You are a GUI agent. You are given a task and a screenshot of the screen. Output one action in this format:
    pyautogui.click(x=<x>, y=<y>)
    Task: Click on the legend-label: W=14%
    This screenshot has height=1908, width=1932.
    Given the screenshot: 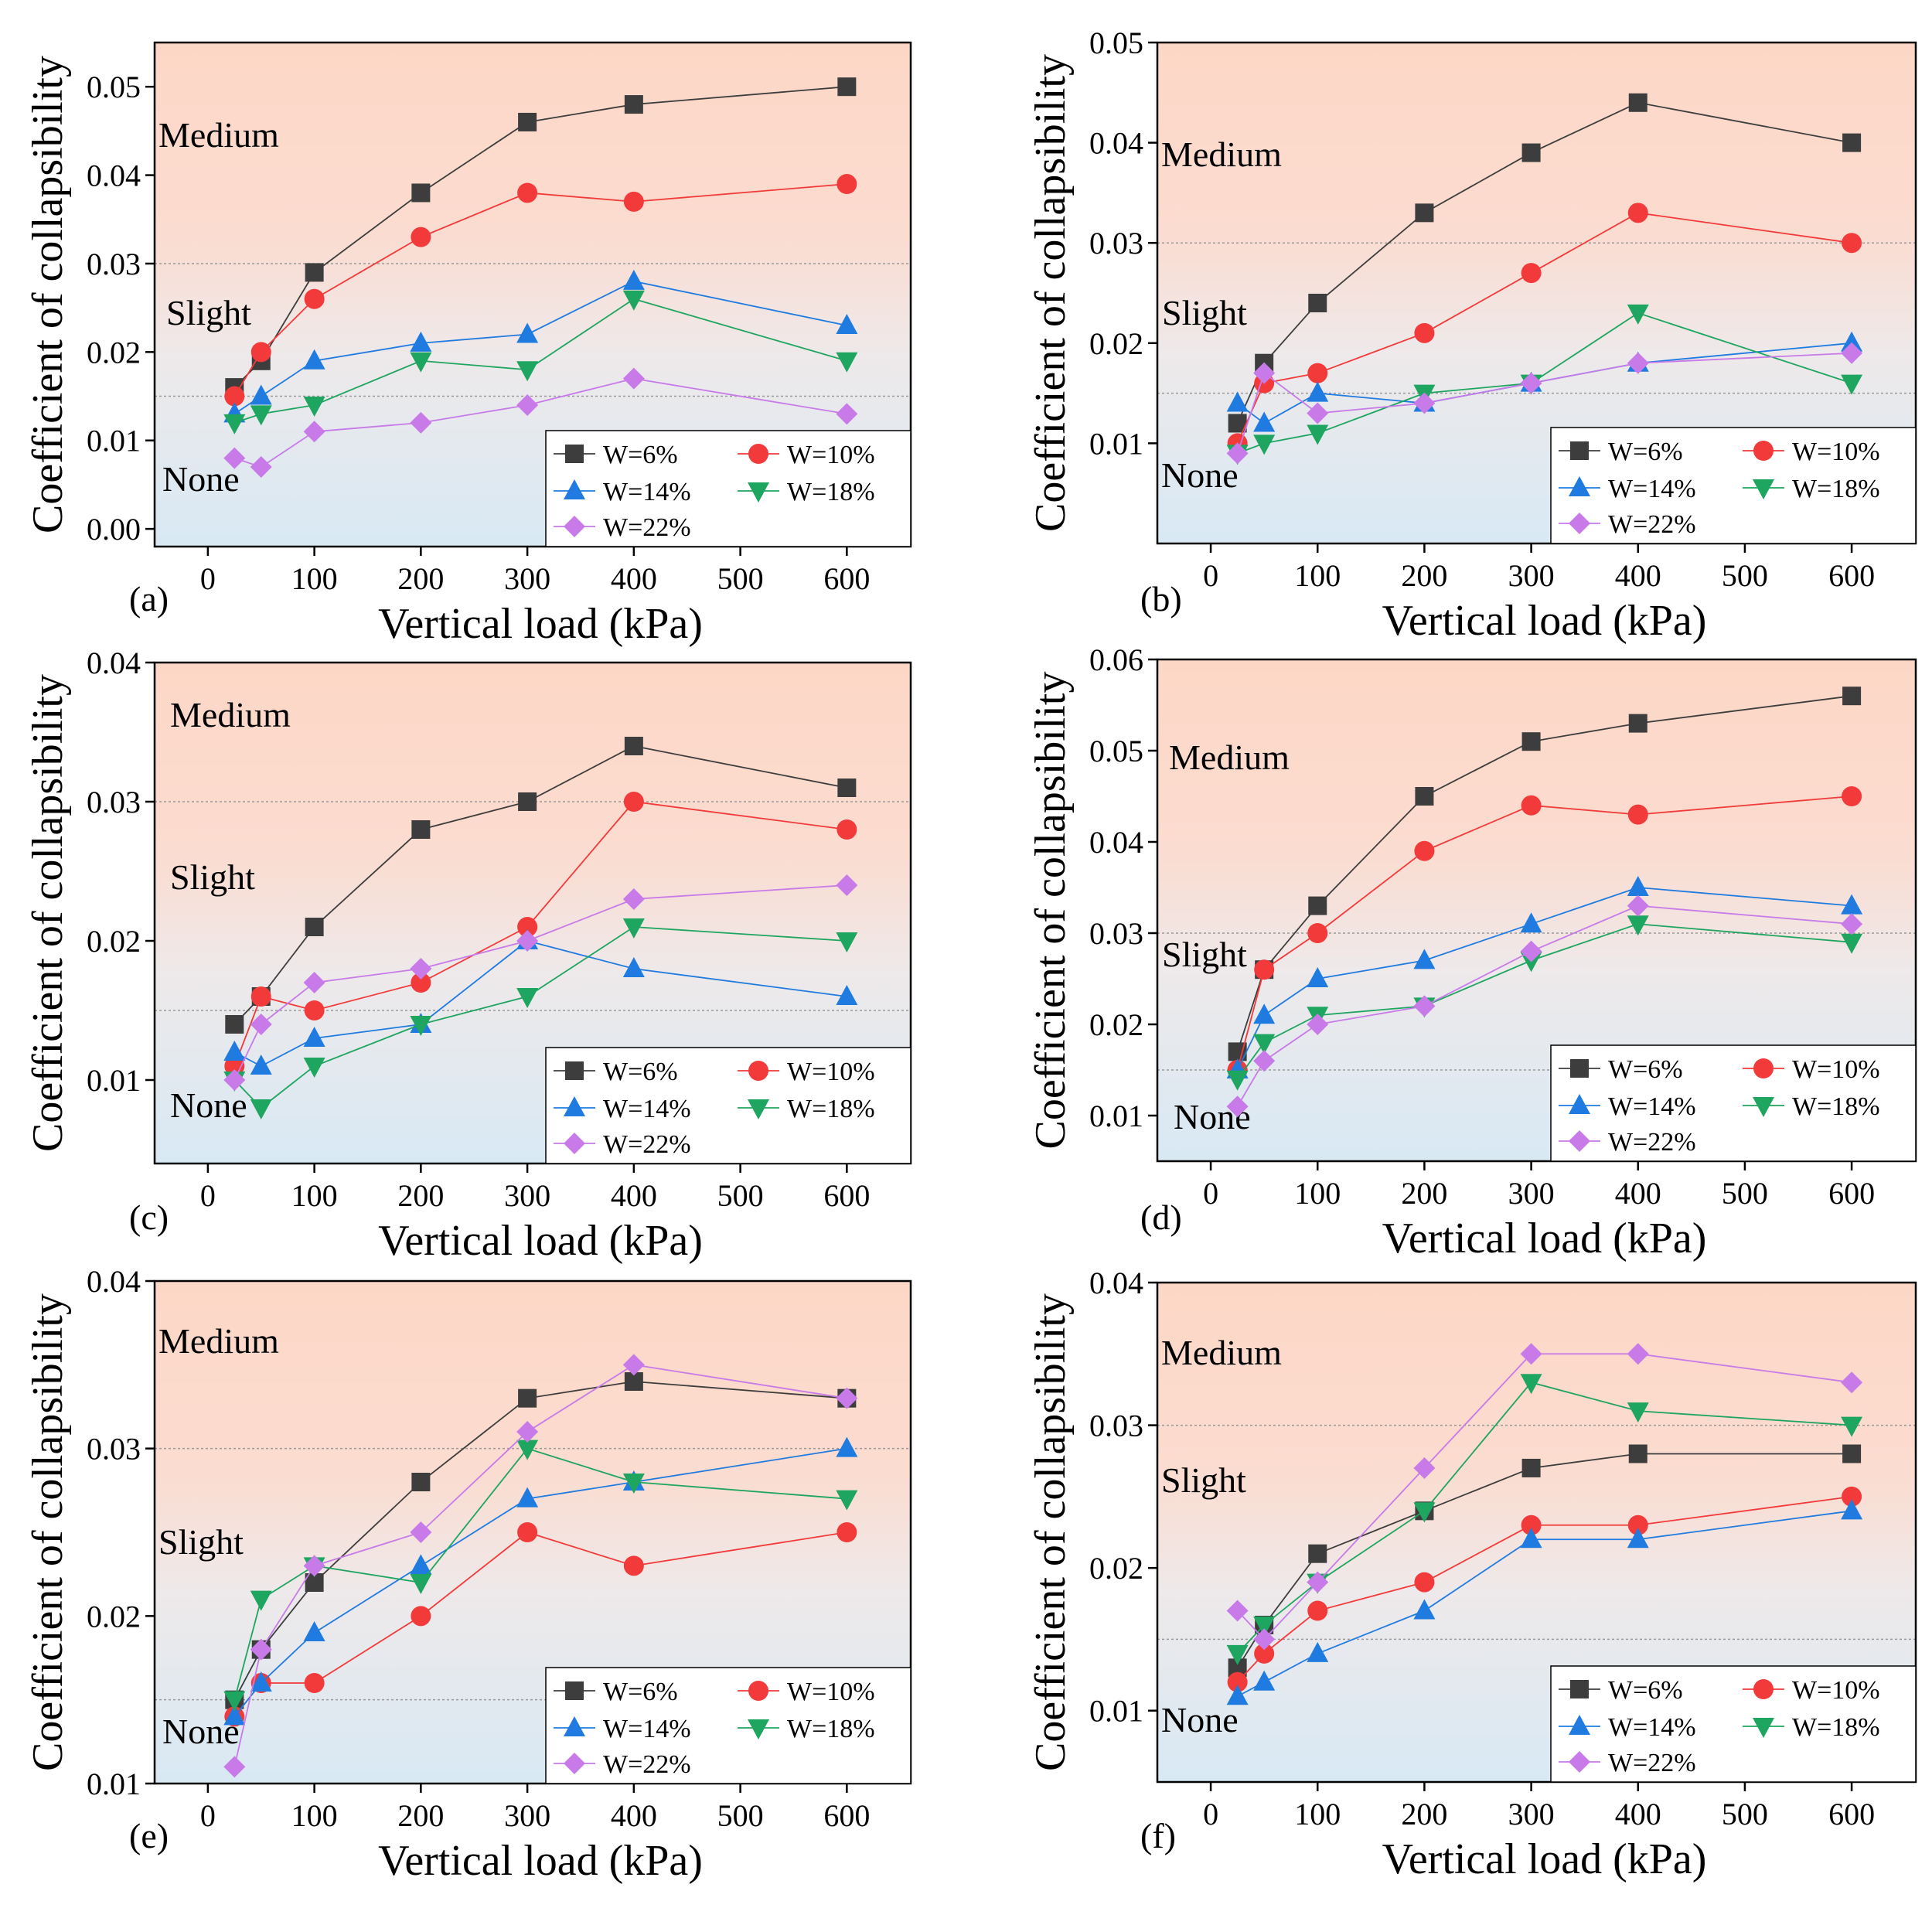 What is the action you would take?
    pyautogui.click(x=1652, y=1727)
    